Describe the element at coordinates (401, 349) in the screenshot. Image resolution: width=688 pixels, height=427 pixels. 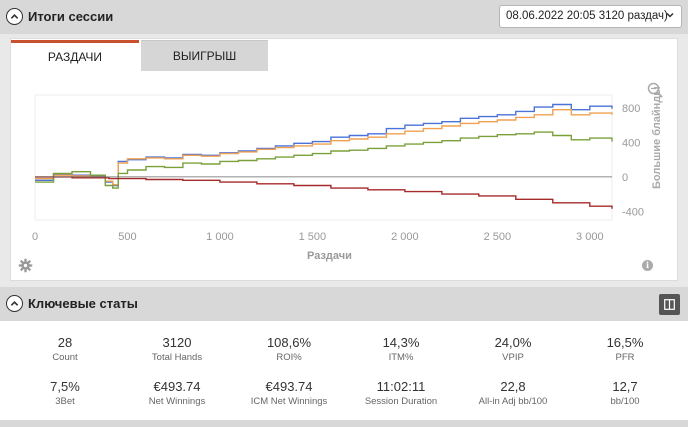
I see `stat-itm: 14,3% ITM%` at that location.